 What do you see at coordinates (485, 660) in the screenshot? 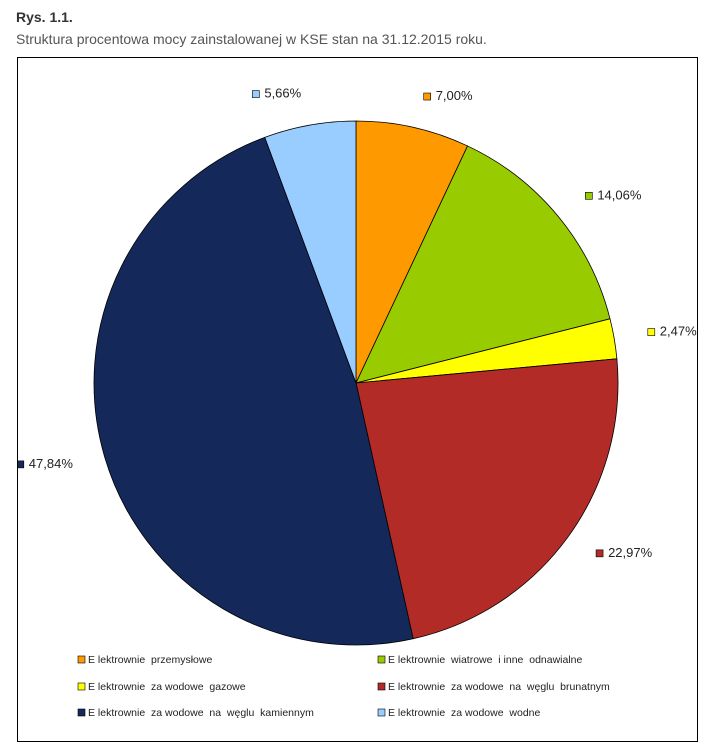
I see `legend-label: E lektrownie wiatrowe i inne odnawialne` at bounding box center [485, 660].